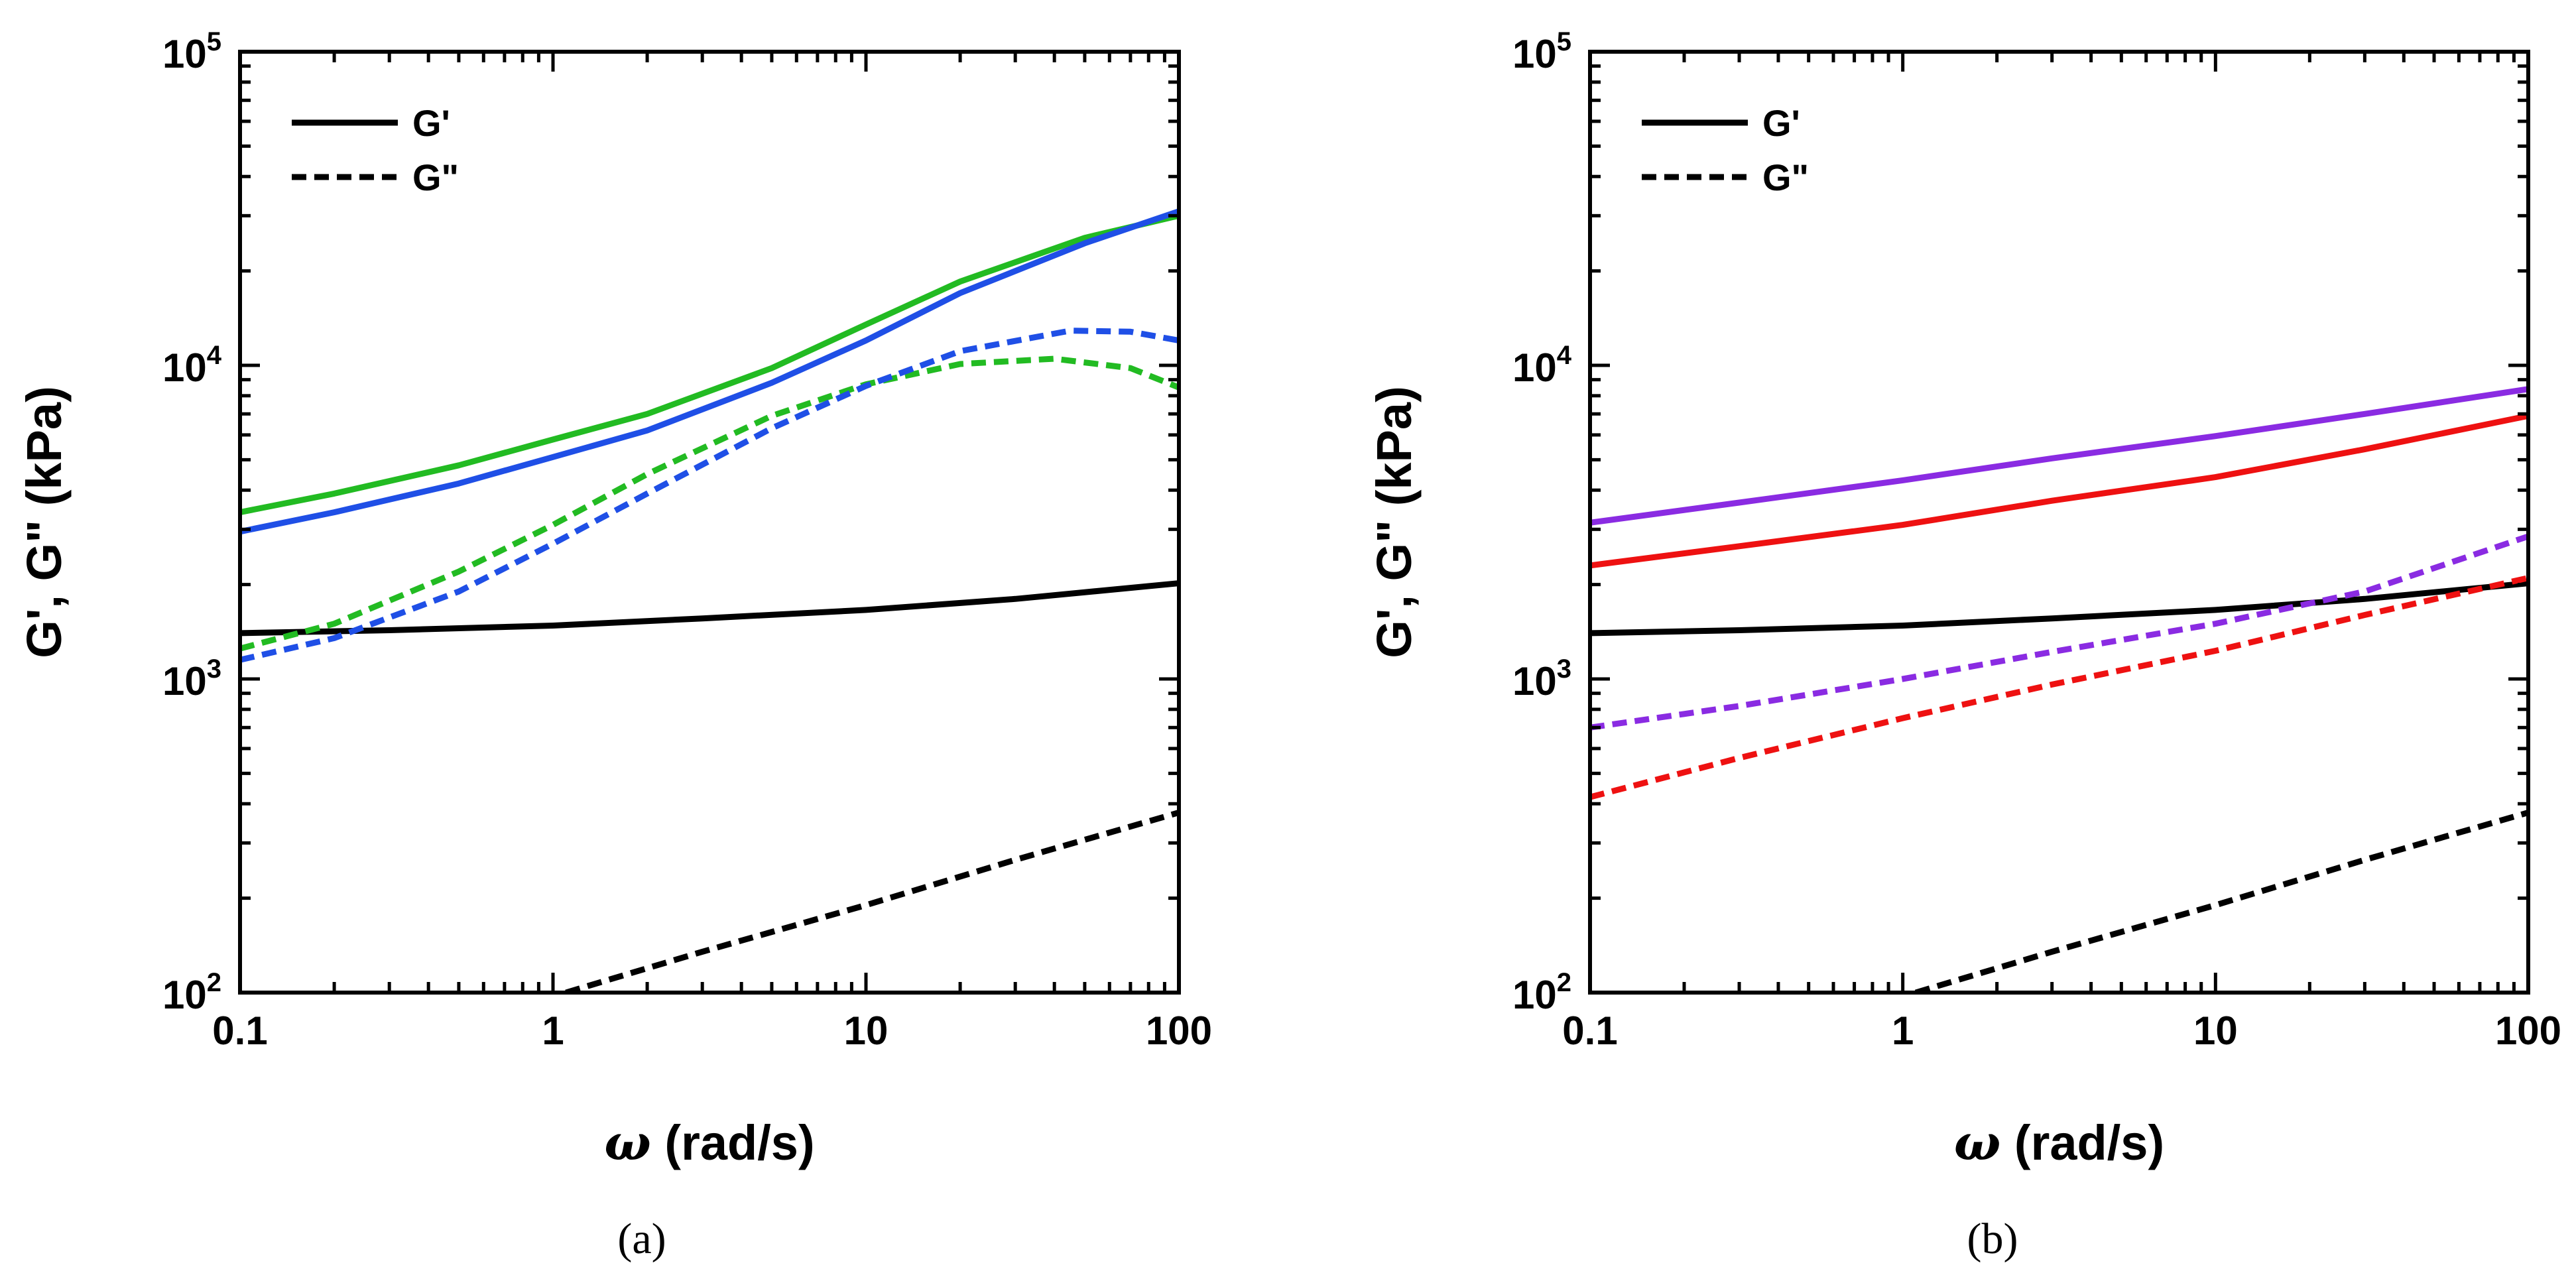 This screenshot has width=2576, height=1281. What do you see at coordinates (1992, 1239) in the screenshot?
I see `panel-caption: (b)` at bounding box center [1992, 1239].